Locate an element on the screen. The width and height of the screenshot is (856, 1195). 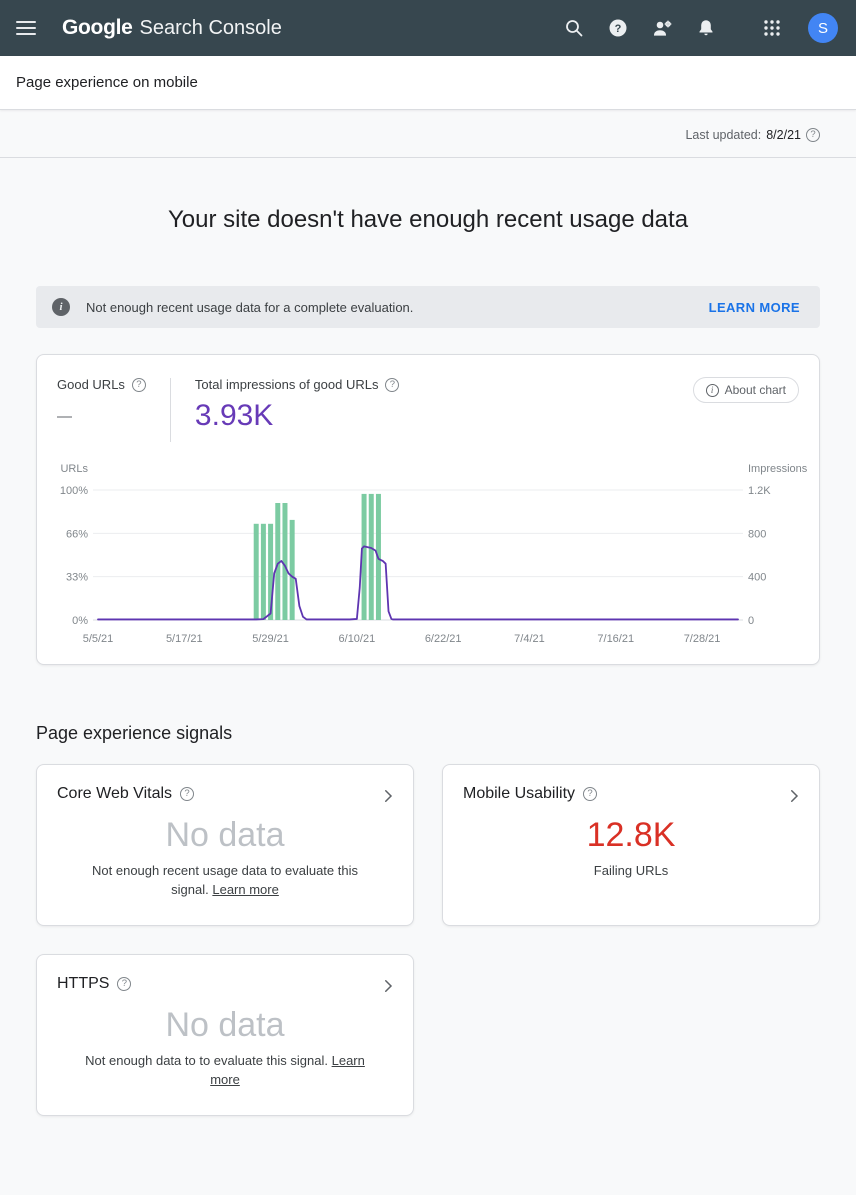
mobile-usability-card: Mobile Usability ? 12.8K Failing URLs is located at coordinates (631, 845).